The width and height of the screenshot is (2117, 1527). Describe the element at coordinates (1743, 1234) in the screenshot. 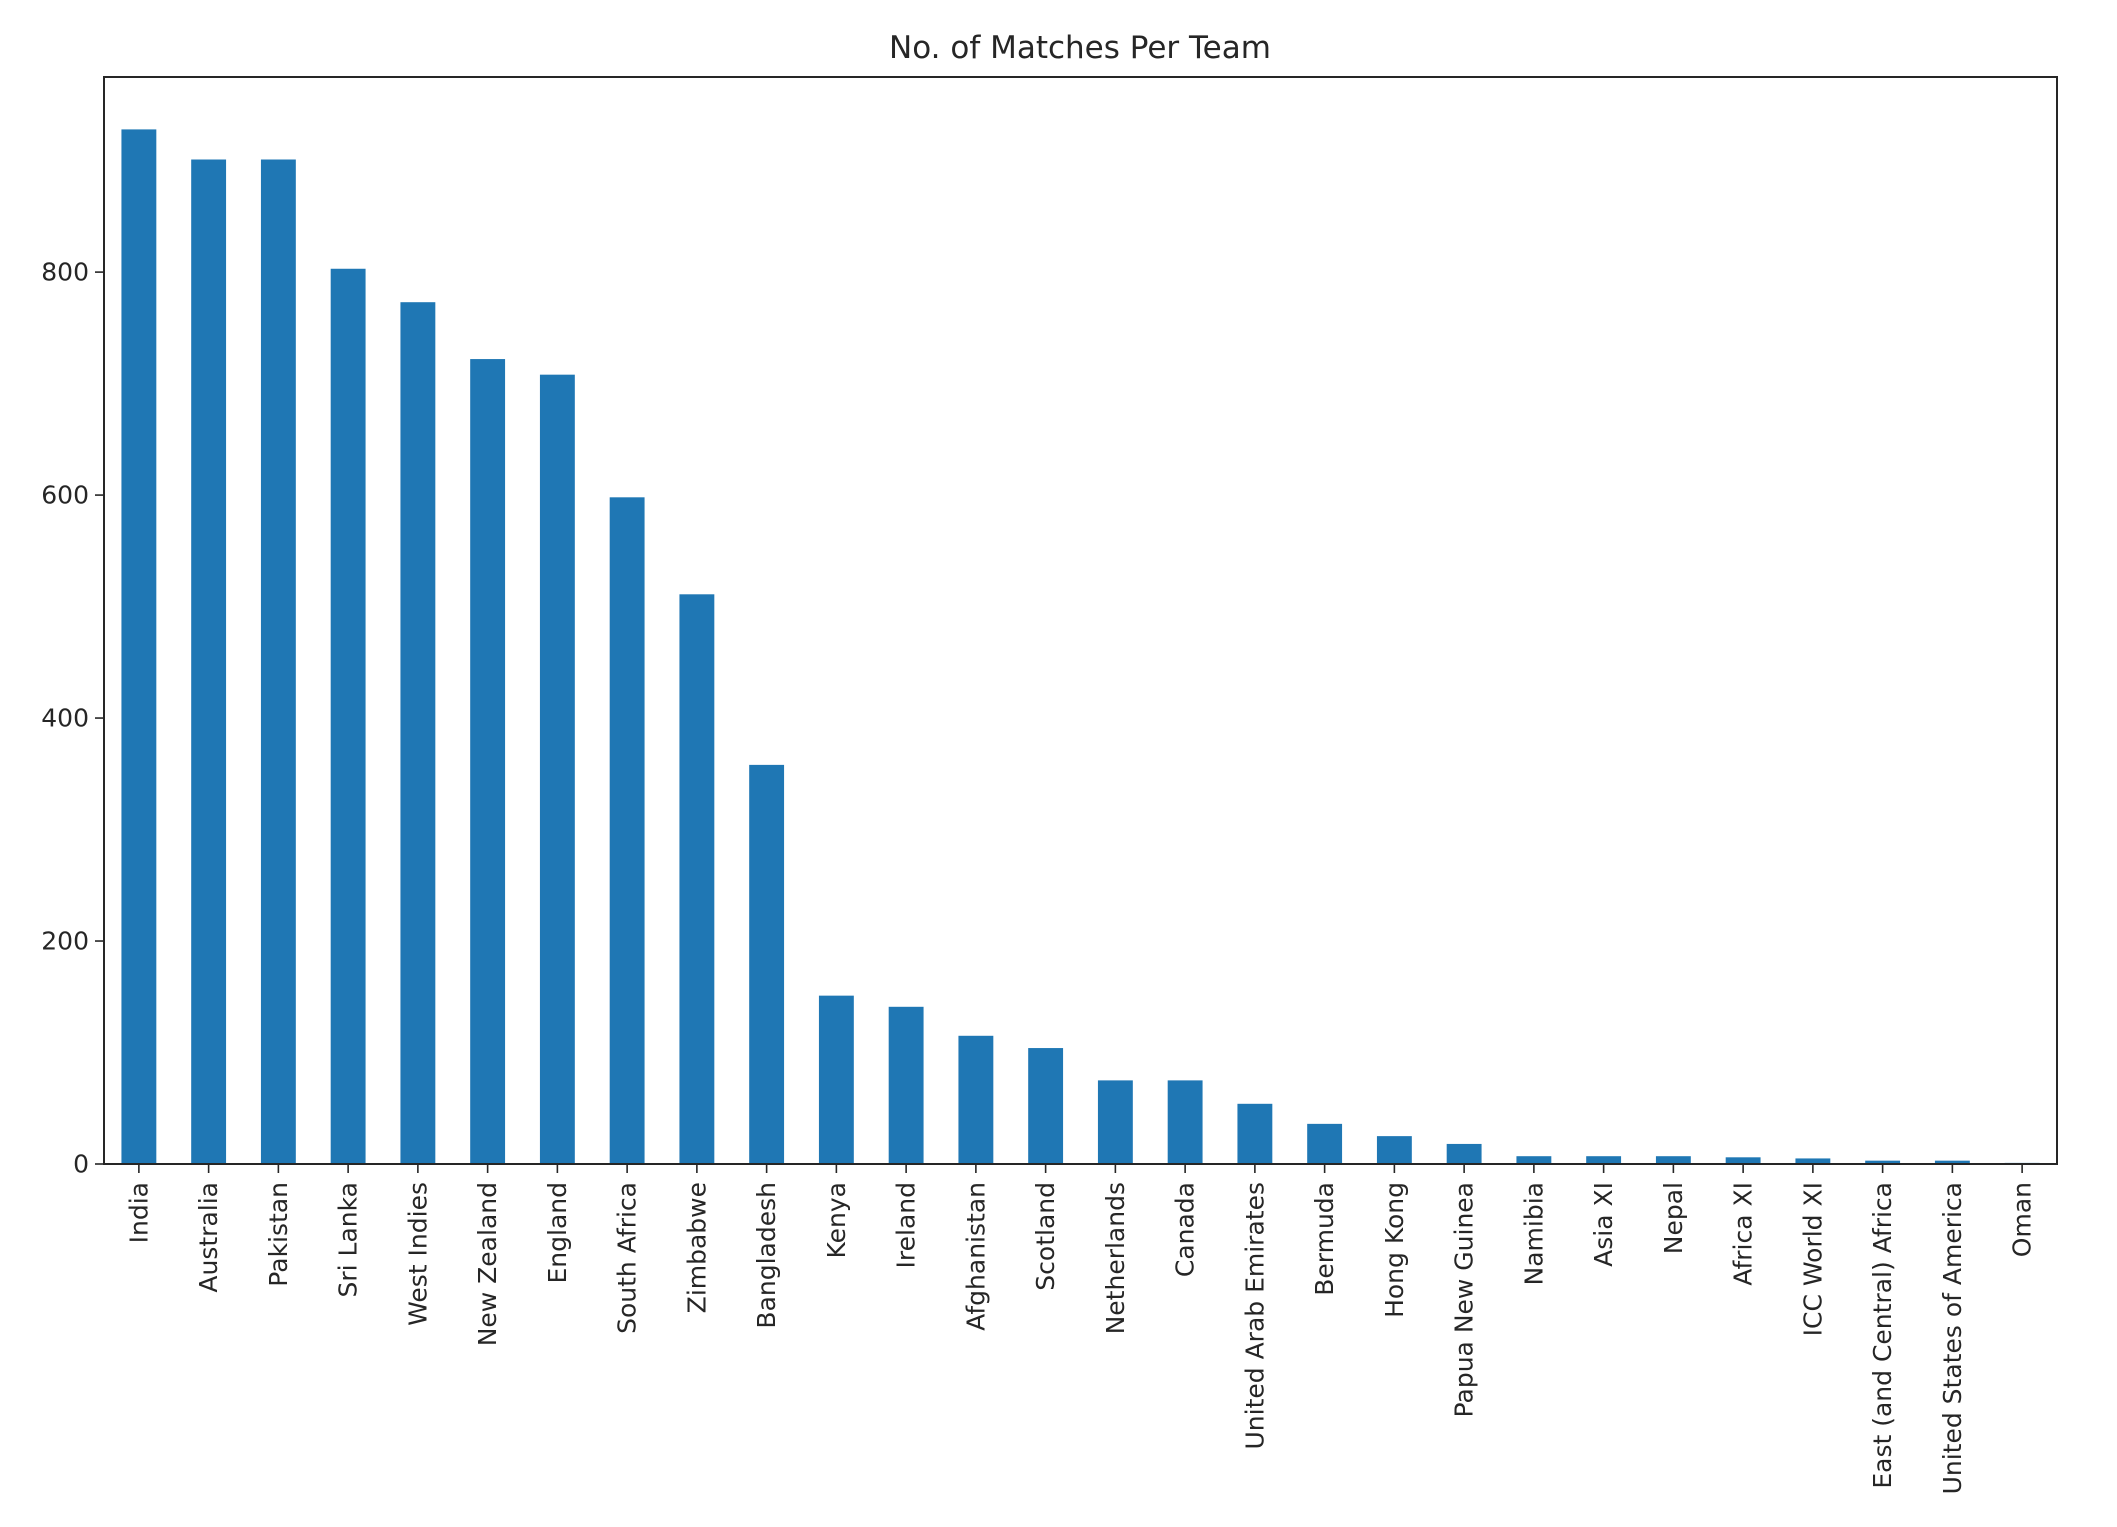

I see `x-tick-label: Africa XI` at that location.